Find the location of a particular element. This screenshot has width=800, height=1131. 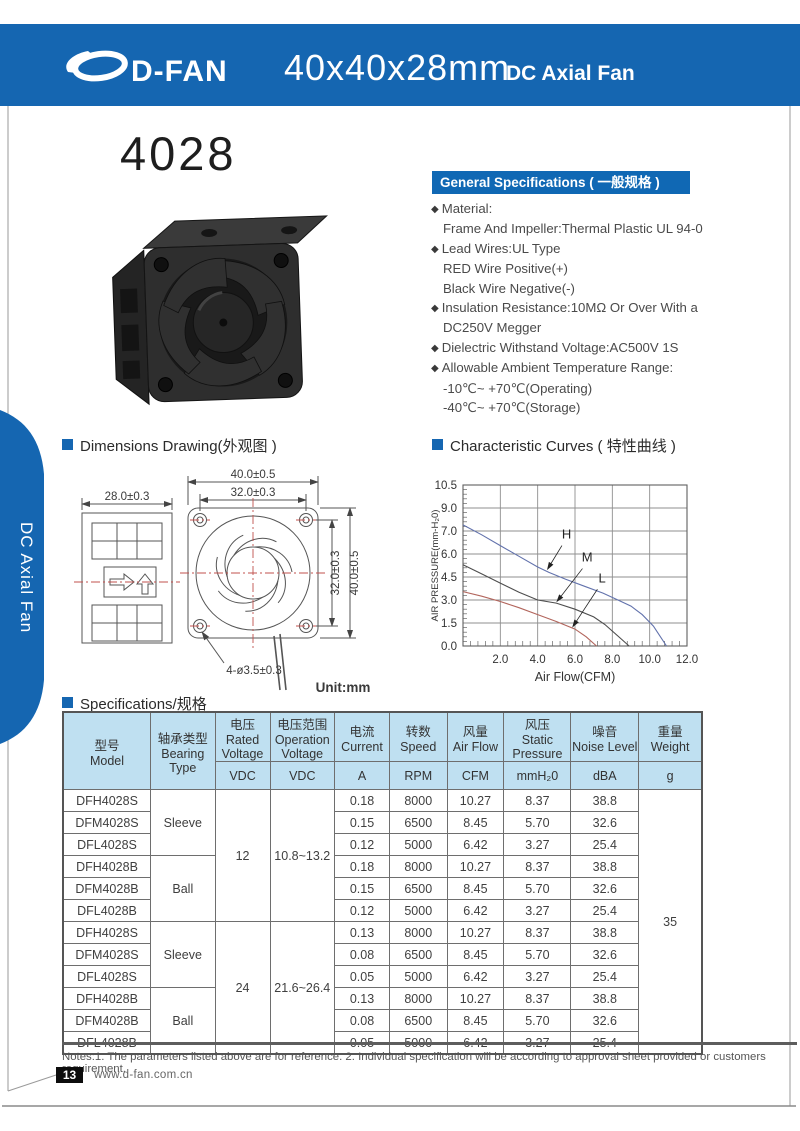

website-link: www.d-fan.com.cn is located at coordinates (143, 1075).